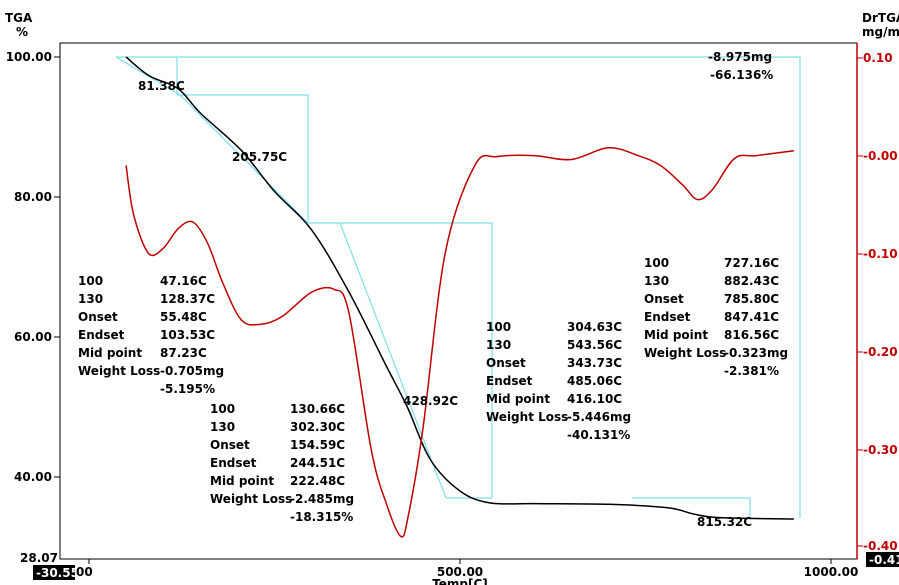 This screenshot has width=899, height=585. I want to click on step-value: 47.16C, so click(183, 281).